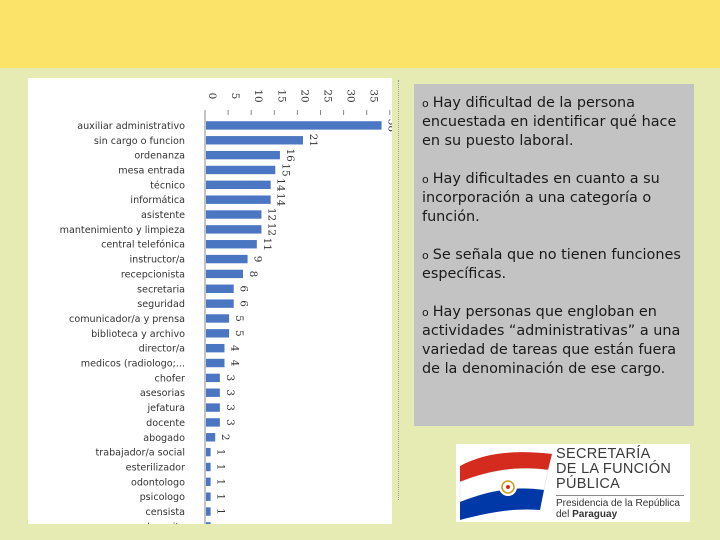 The image size is (720, 540). What do you see at coordinates (162, 393) in the screenshot?
I see `category-label: asesorias` at bounding box center [162, 393].